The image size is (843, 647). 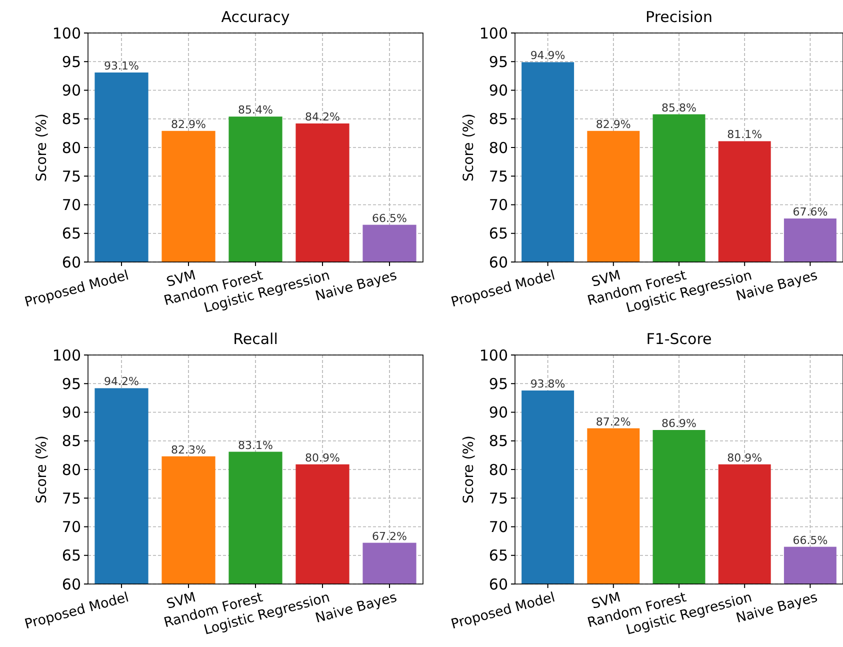 I want to click on data-label: 94.9%, so click(x=548, y=55).